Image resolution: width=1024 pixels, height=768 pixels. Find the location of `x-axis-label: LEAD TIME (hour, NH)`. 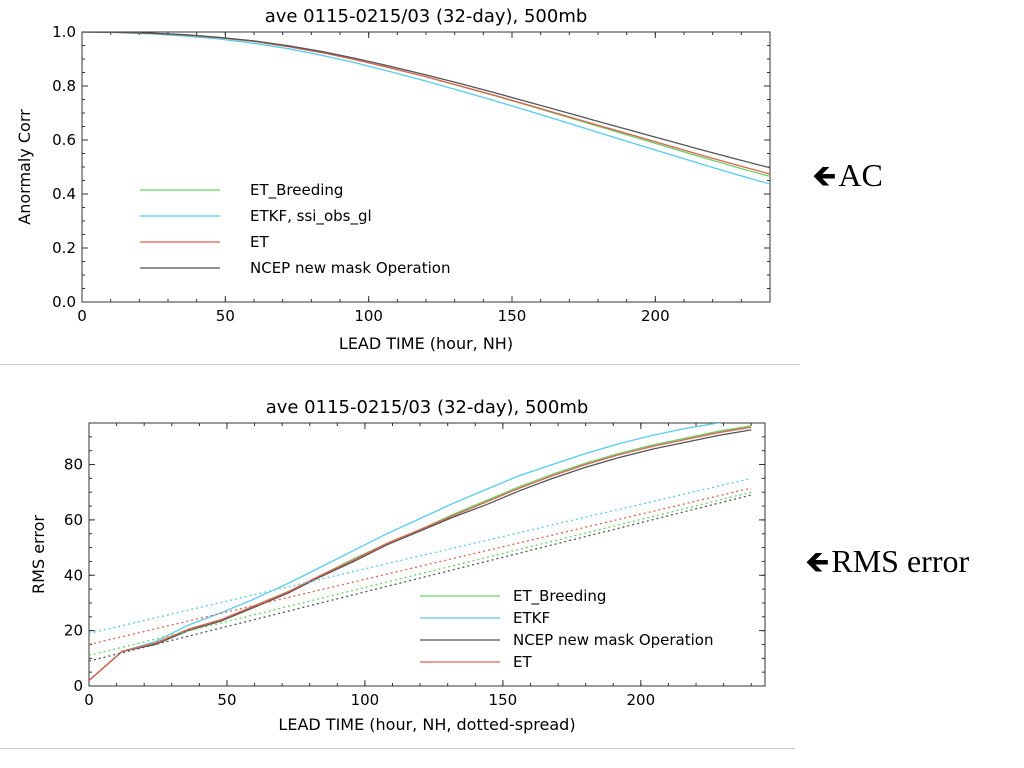

x-axis-label: LEAD TIME (hour, NH) is located at coordinates (426, 343).